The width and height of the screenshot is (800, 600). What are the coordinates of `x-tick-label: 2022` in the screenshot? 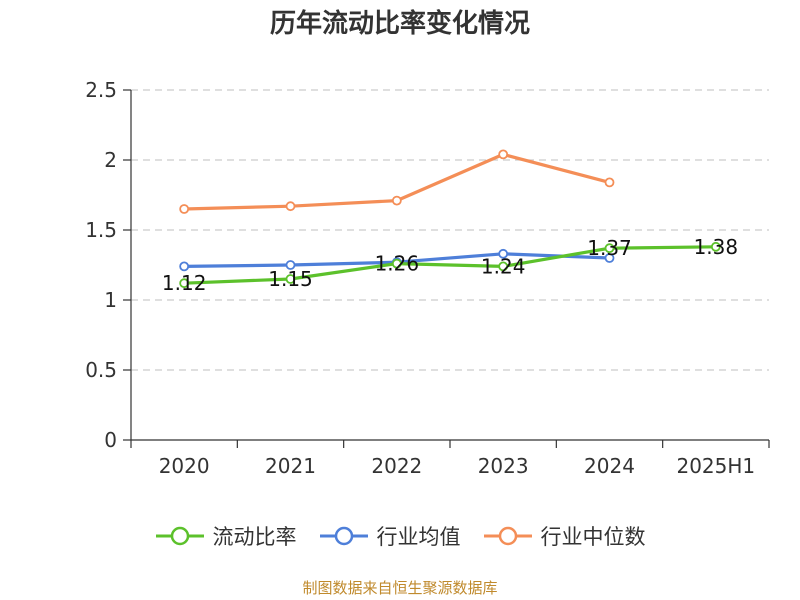 It's located at (396, 466).